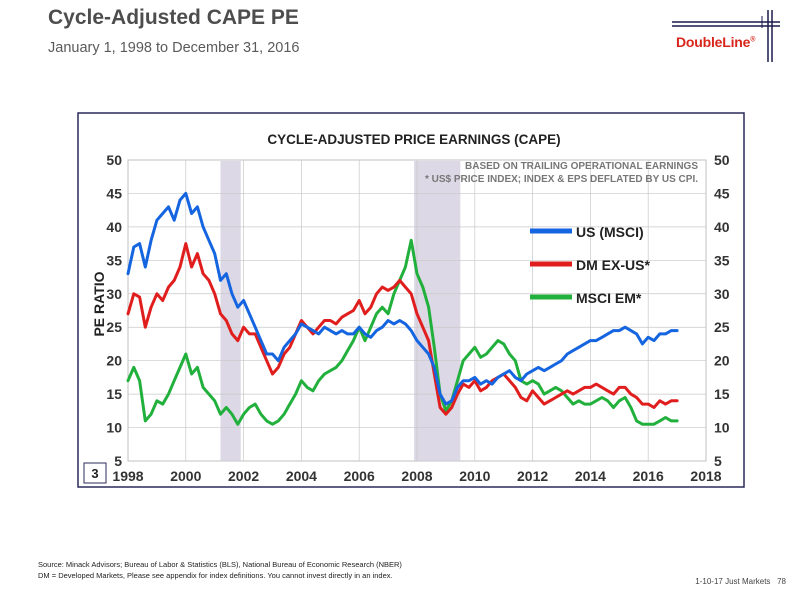 The image size is (800, 605). Describe the element at coordinates (590, 476) in the screenshot. I see `x-tick-label: 2014` at that location.